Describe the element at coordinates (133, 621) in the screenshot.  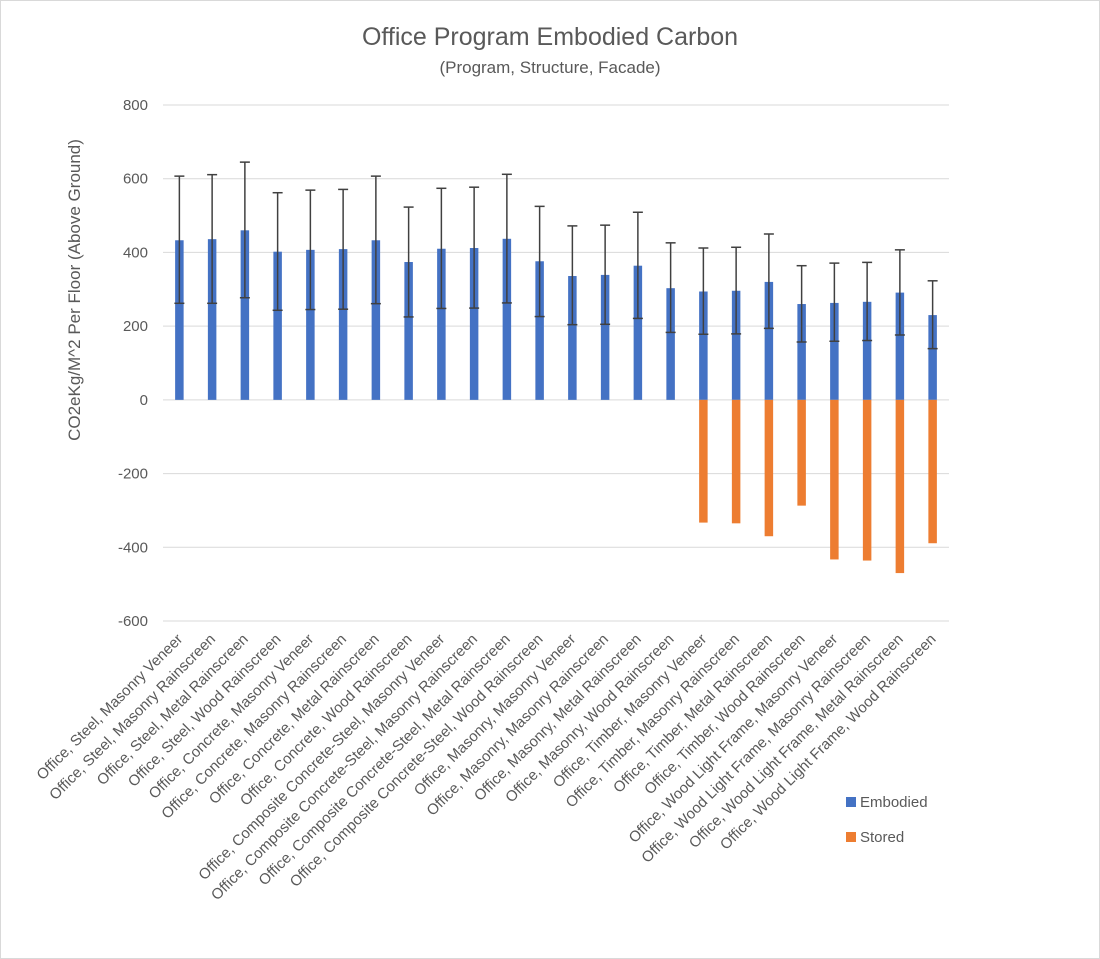
I see `y-tick-label: -600` at that location.